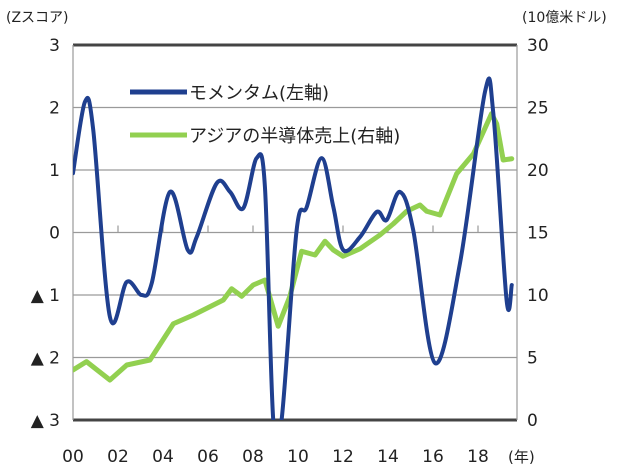 The width and height of the screenshot is (640, 475). Describe the element at coordinates (343, 457) in the screenshot. I see `x-tick-label: 12` at that location.